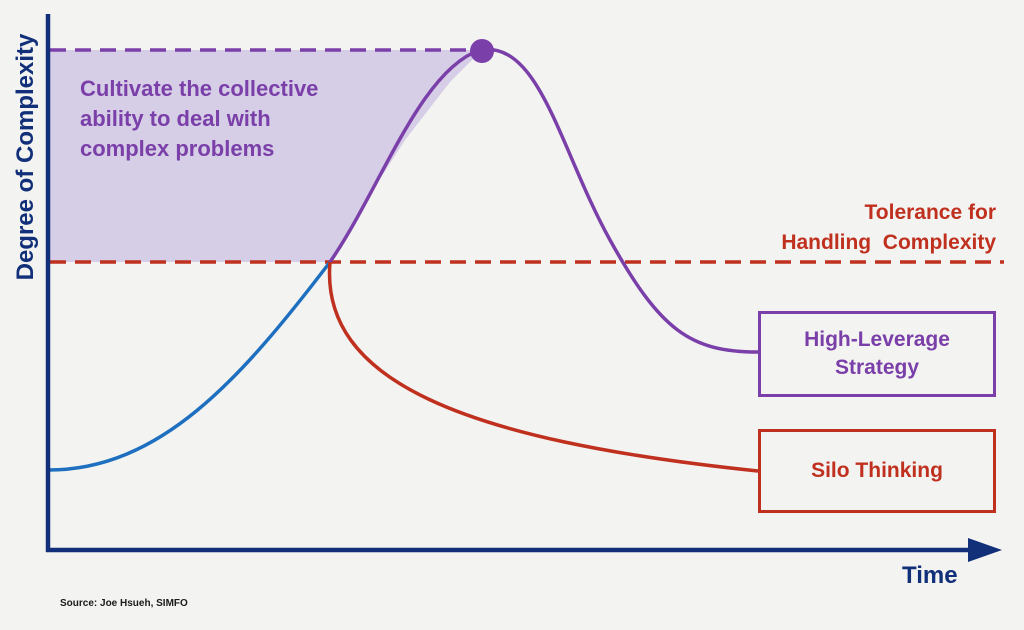 The image size is (1024, 630). I want to click on peak-marker, so click(482, 51).